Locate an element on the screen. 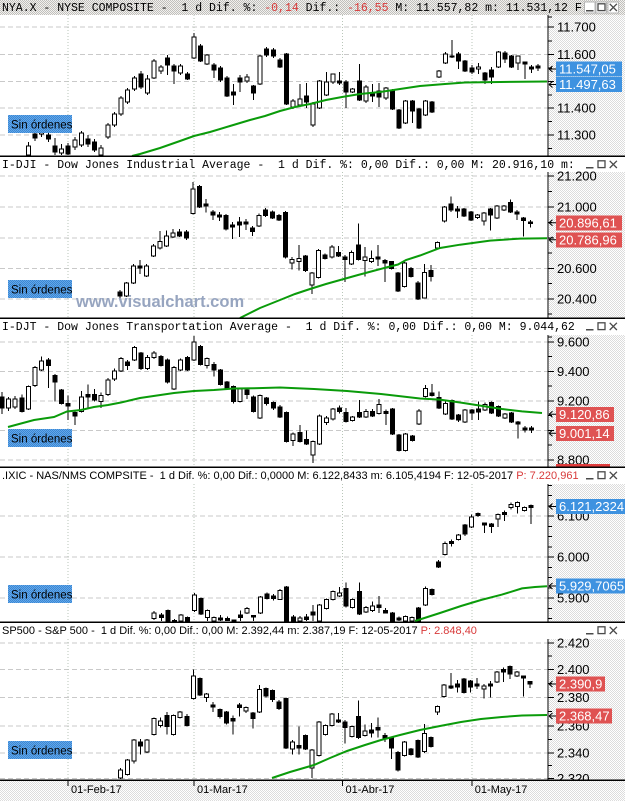  svg-text: 9.400 is located at coordinates (573, 371).